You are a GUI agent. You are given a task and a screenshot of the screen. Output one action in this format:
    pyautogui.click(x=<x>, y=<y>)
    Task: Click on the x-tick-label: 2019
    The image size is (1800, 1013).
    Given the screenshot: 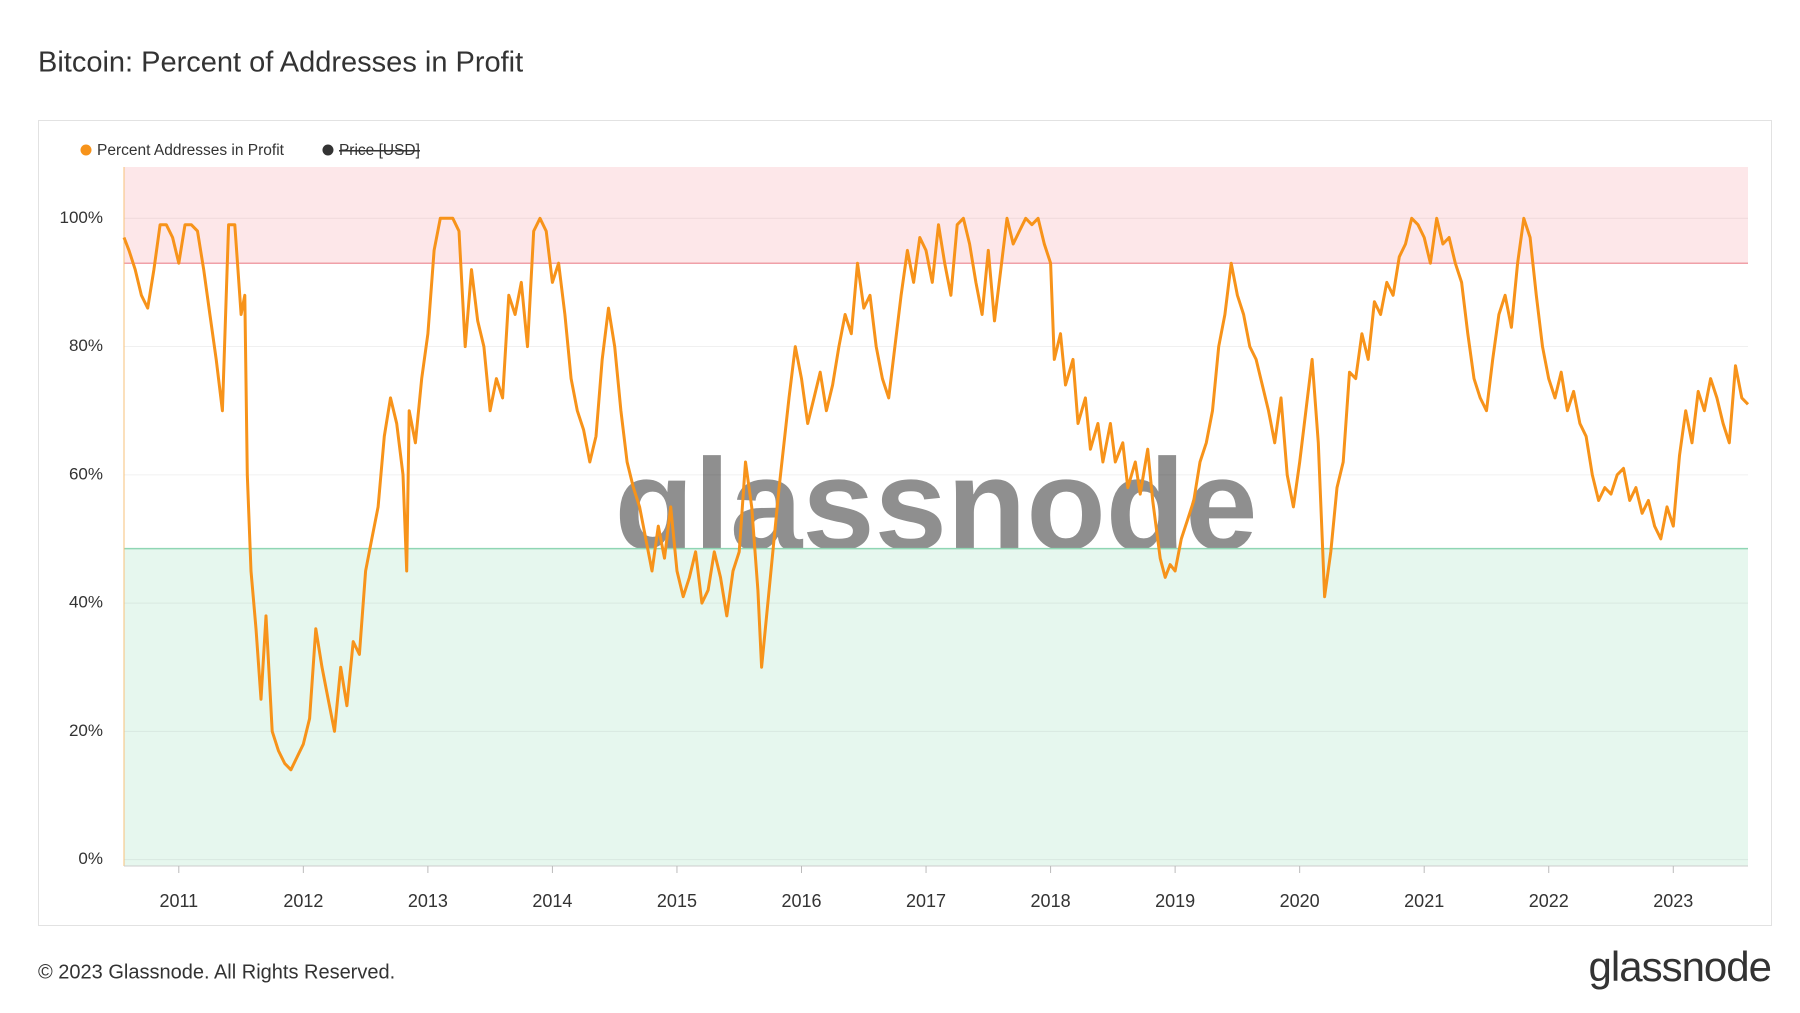 What is the action you would take?
    pyautogui.click(x=1175, y=901)
    